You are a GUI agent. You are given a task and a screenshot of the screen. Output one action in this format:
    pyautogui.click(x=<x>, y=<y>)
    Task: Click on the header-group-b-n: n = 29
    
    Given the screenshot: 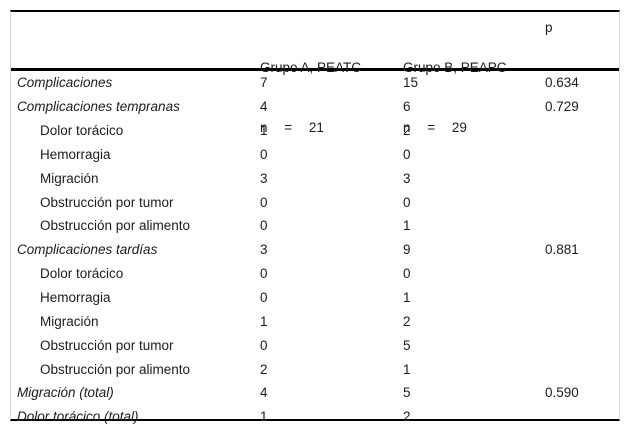 What is the action you would take?
    pyautogui.click(x=435, y=127)
    